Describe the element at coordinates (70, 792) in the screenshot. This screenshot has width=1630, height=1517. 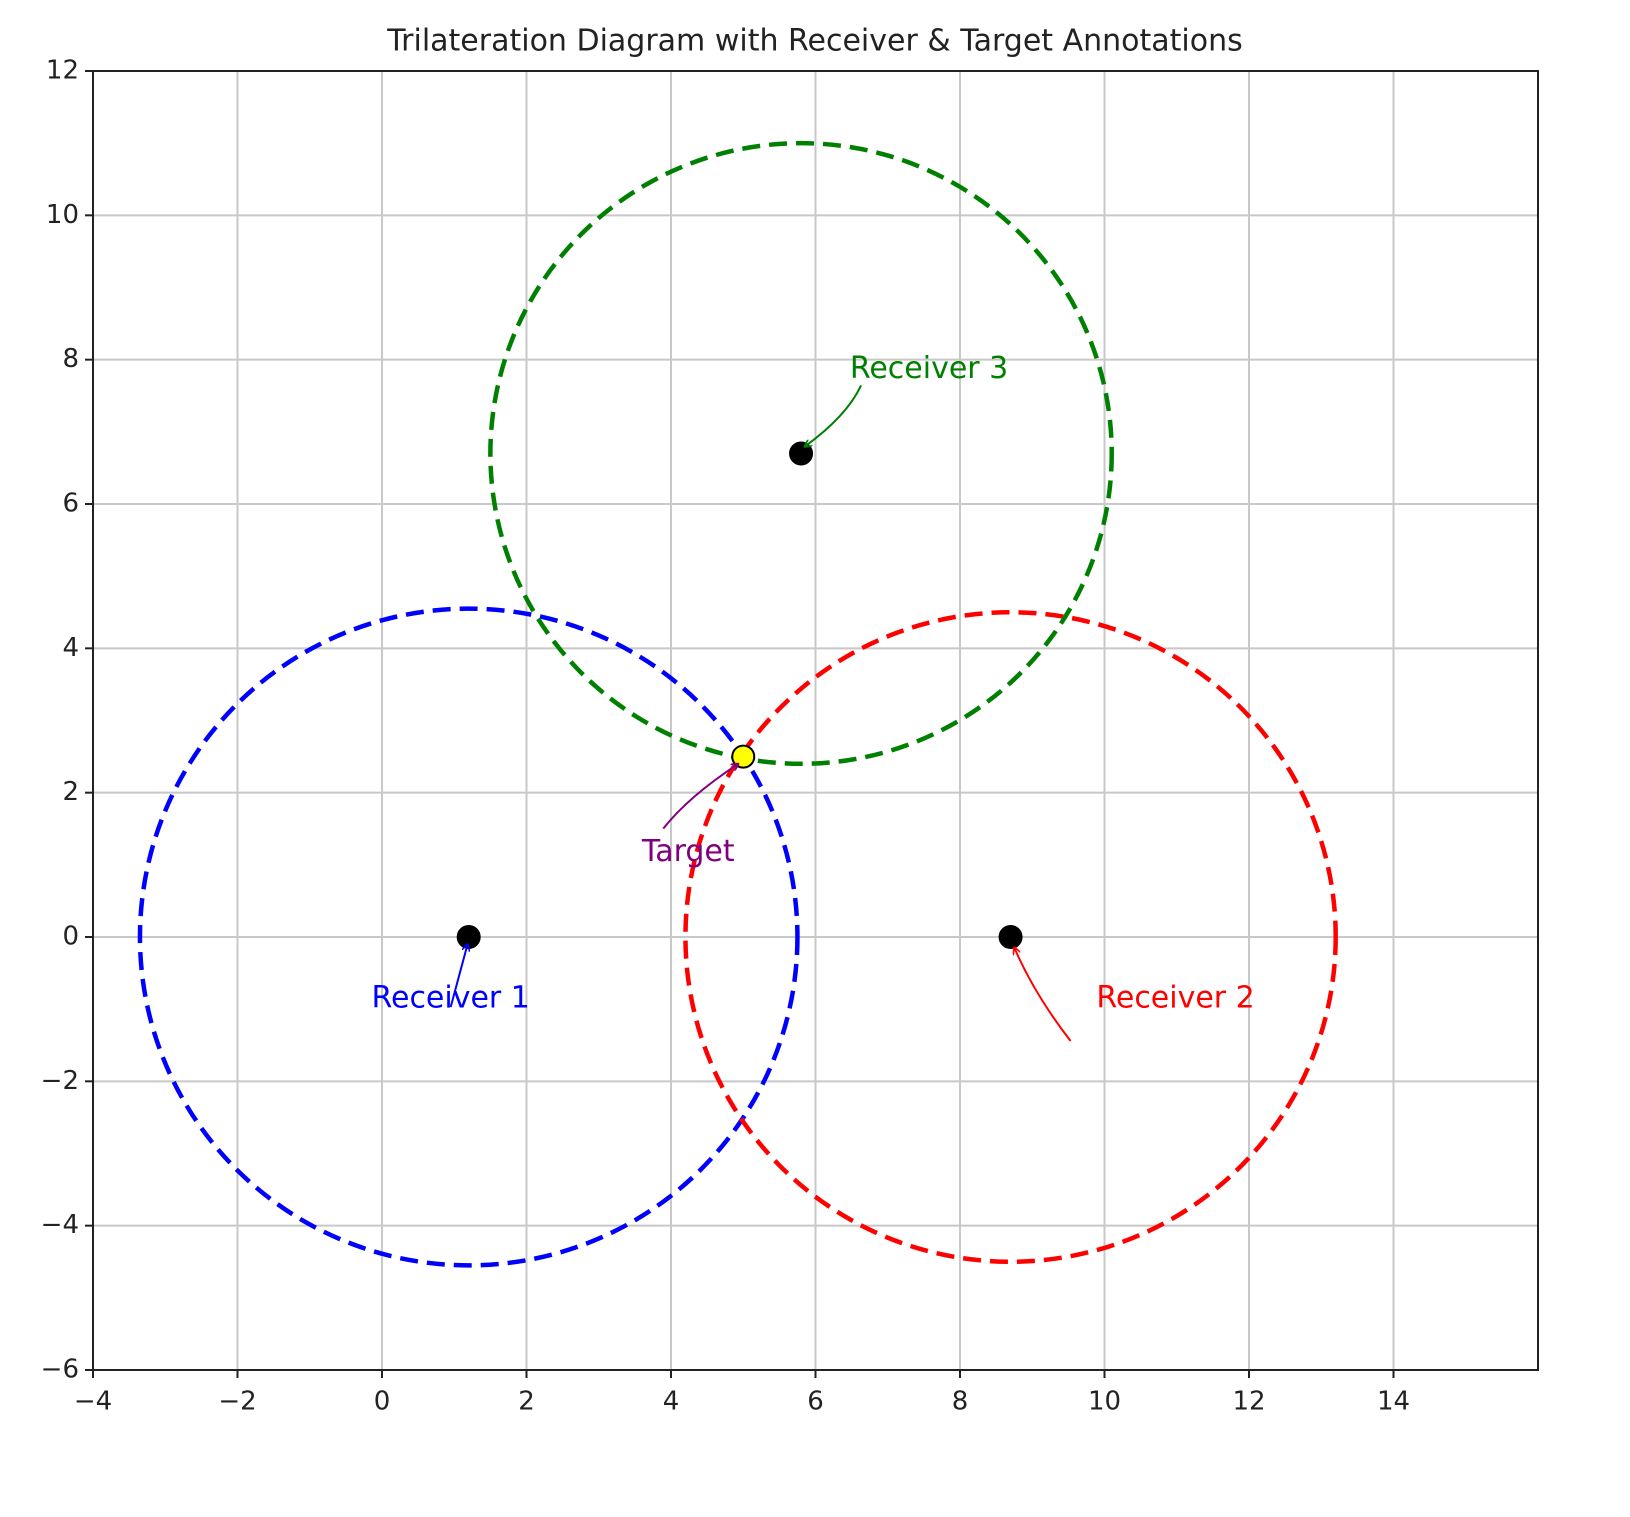
I see `y-tick-label: 2` at that location.